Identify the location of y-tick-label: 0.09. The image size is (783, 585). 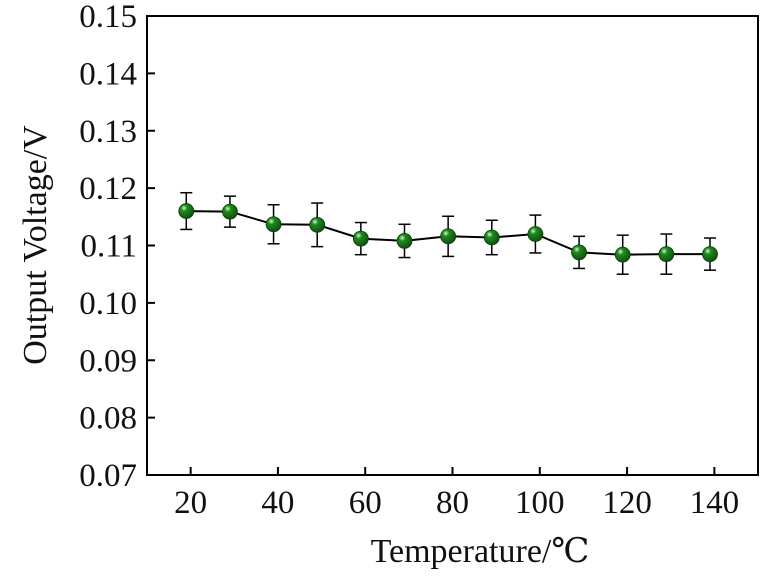
(108, 361).